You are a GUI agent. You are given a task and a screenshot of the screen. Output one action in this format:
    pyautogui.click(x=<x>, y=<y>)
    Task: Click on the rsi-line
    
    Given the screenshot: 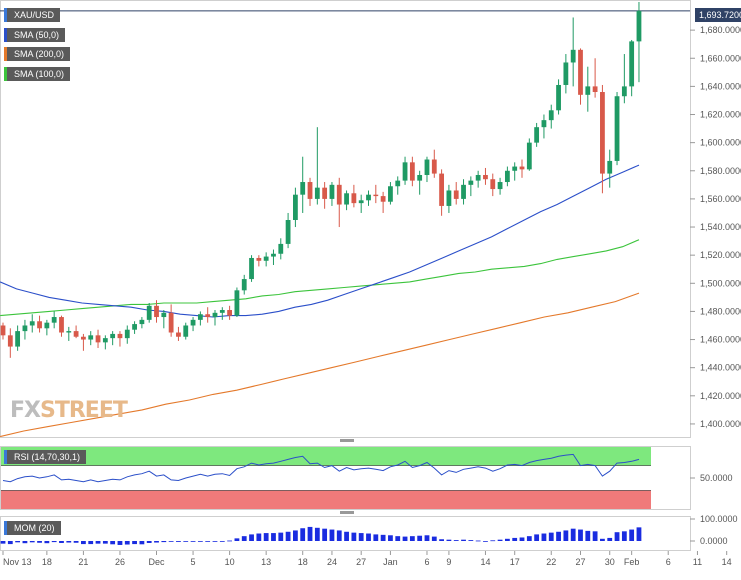 What is the action you would take?
    pyautogui.click(x=321, y=468)
    